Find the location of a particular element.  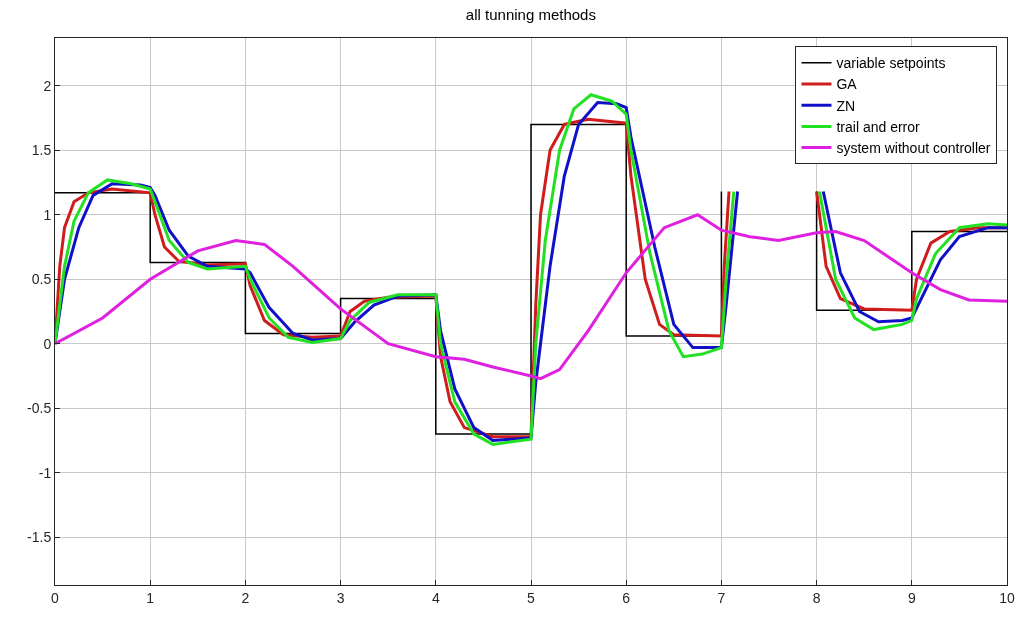

y-tick-label: -1.5 is located at coordinates (39, 537).